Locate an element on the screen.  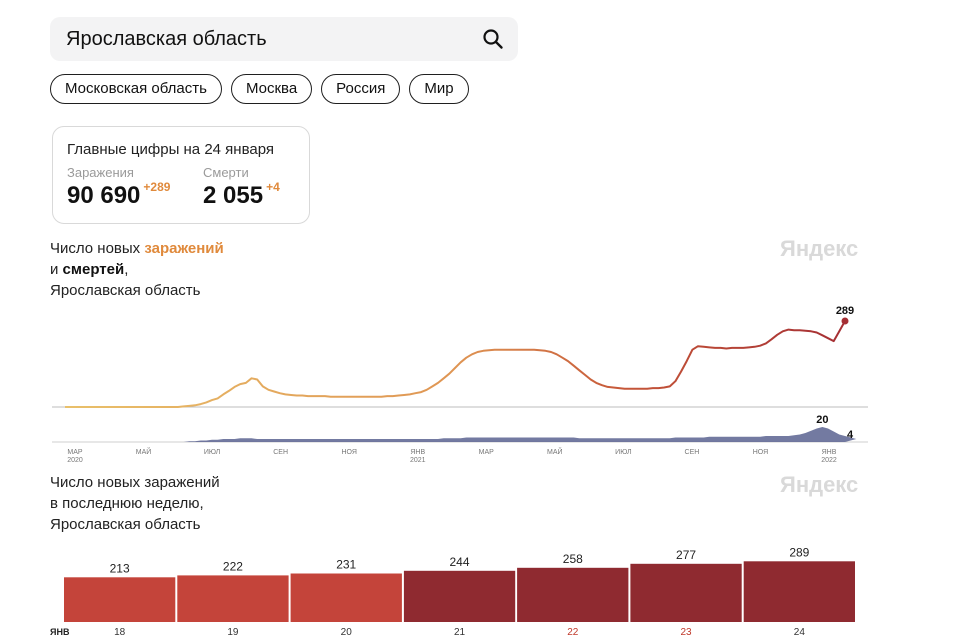
cases-last-point is located at coordinates (845, 321).